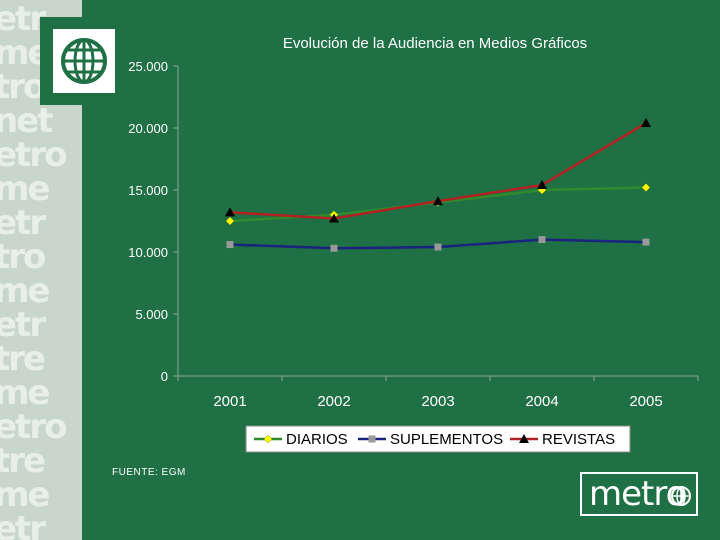 The image size is (720, 540). I want to click on legend-marker-diarios, so click(268, 439).